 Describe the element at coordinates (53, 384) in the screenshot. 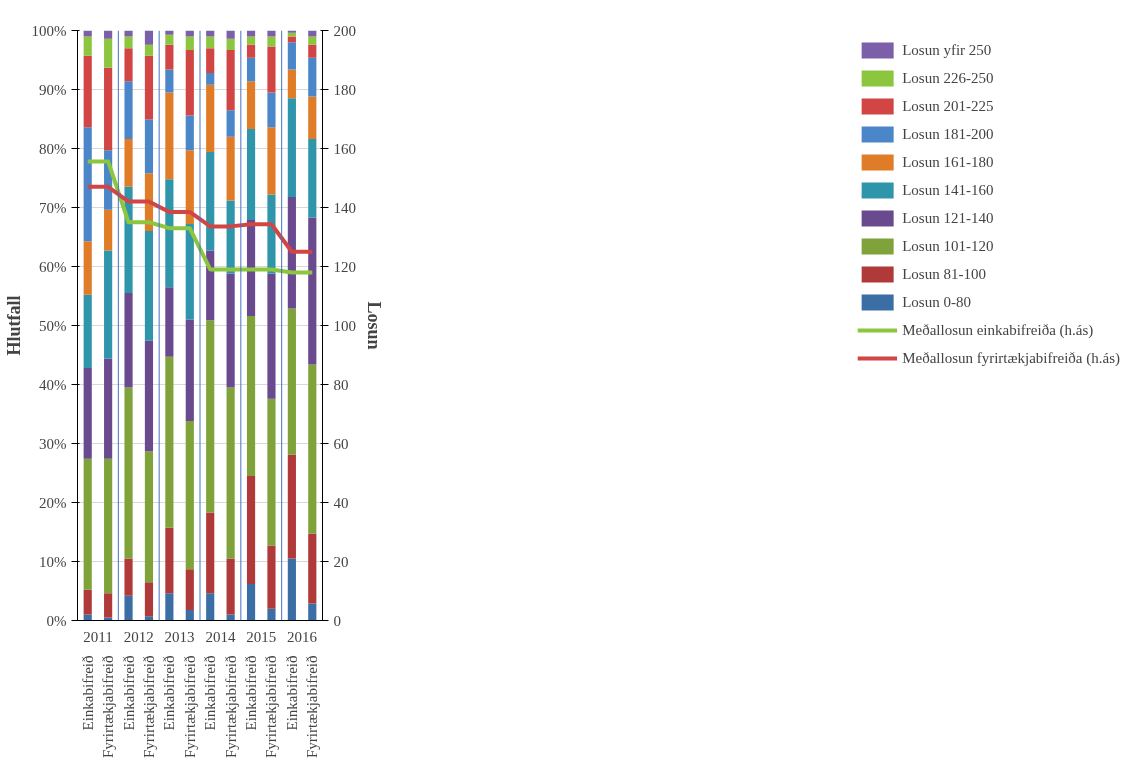

I see `y-tick-label: 40%` at that location.